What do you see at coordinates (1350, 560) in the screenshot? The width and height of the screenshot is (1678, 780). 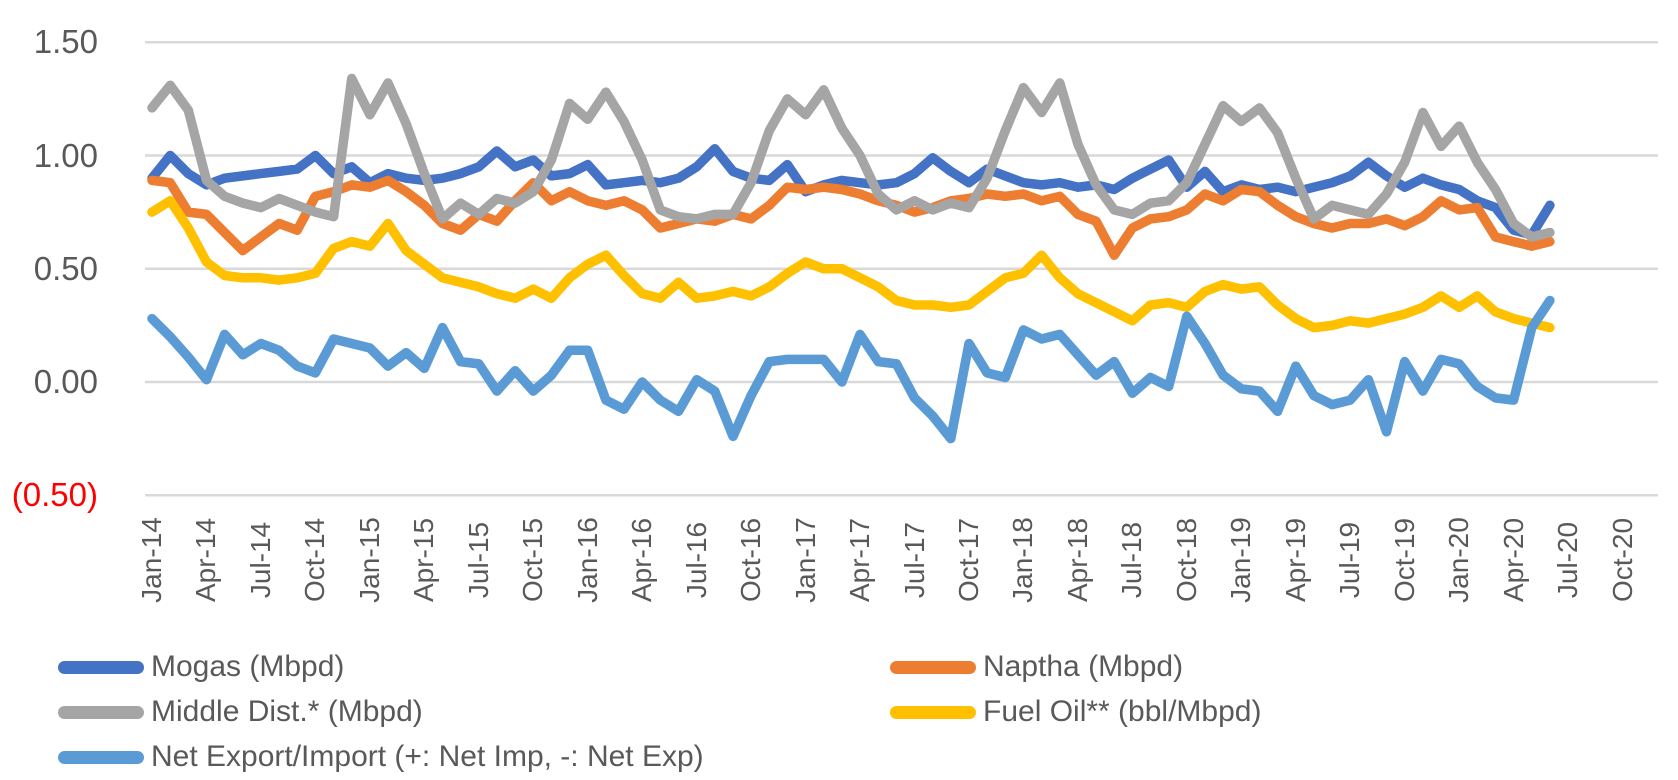 I see `x-tick-label-Jul-19: Jul-19` at bounding box center [1350, 560].